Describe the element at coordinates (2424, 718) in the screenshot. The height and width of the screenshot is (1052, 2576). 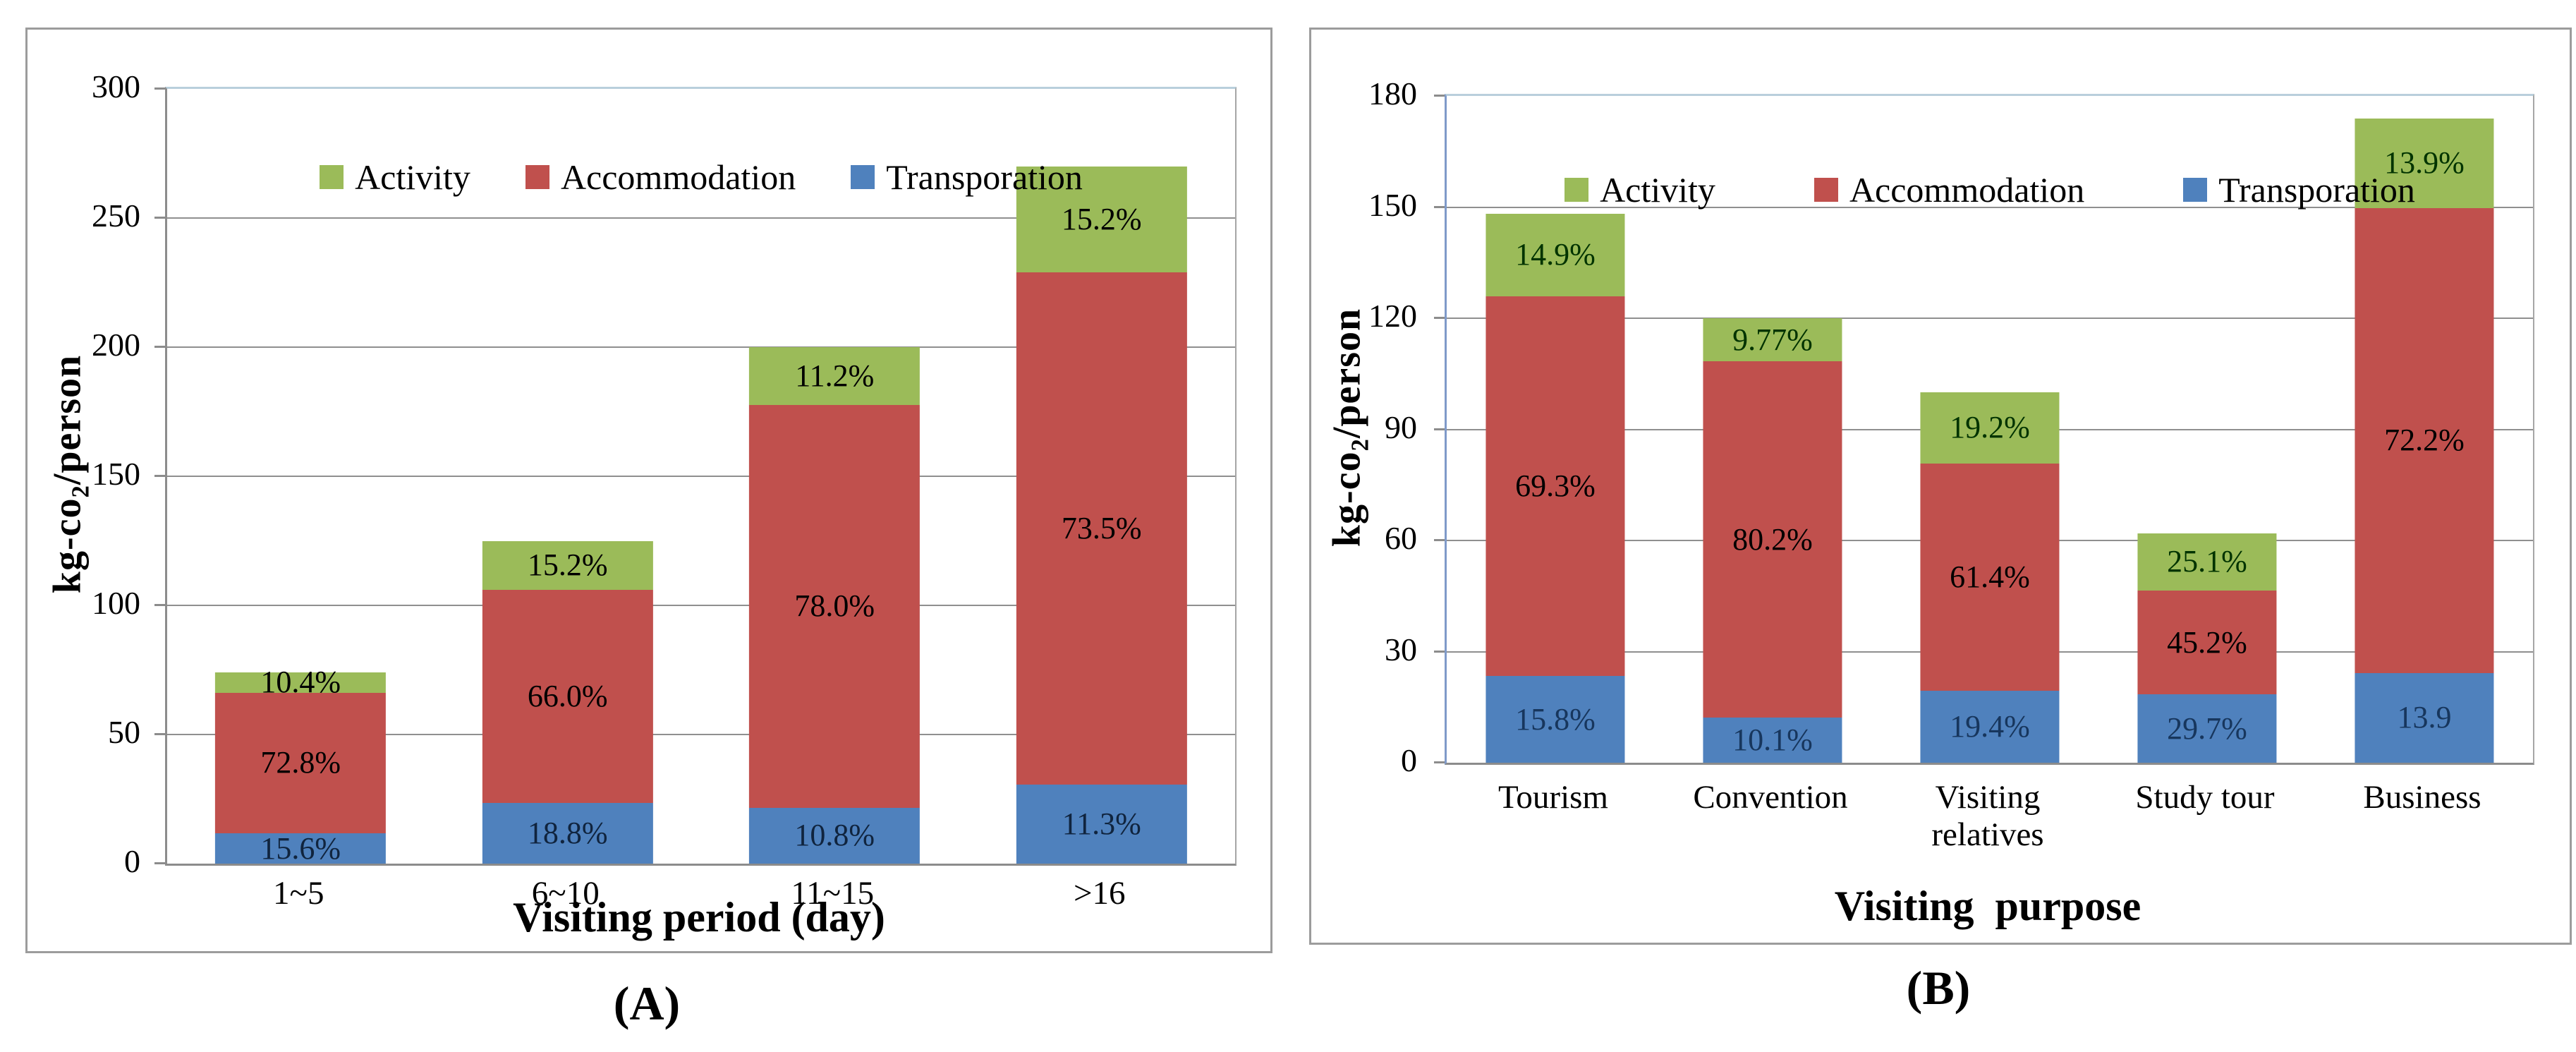
I see `bar-segment-transporation: 13.9` at that location.